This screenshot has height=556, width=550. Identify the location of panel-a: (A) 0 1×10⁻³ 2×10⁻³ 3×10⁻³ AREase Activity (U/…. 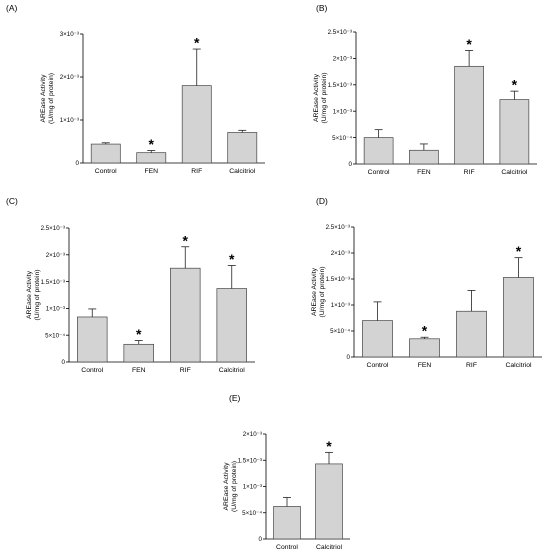
(135, 89).